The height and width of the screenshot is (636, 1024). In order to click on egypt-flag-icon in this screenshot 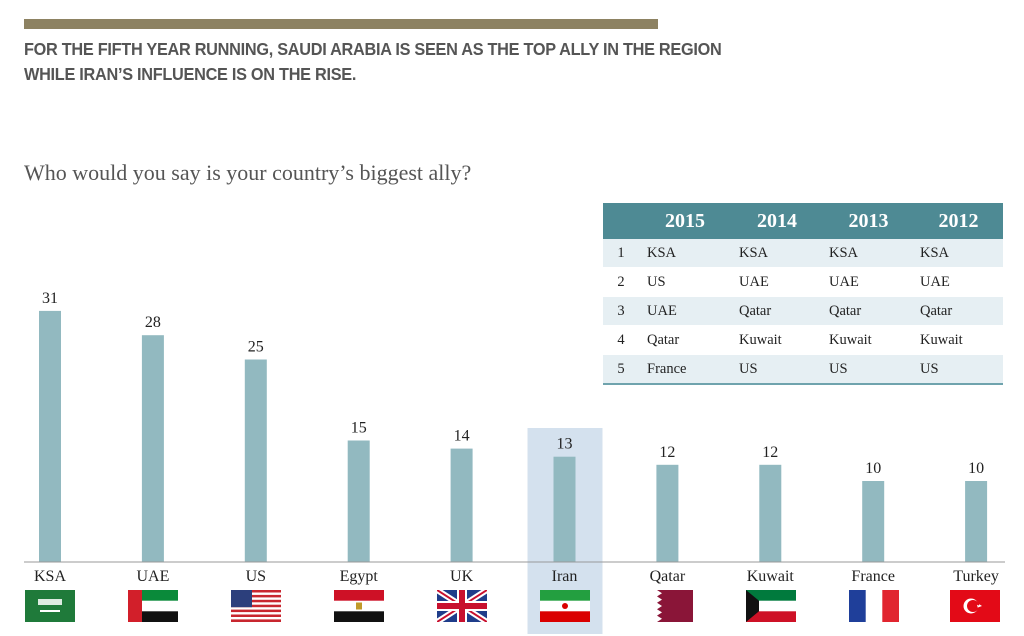, I will do `click(359, 606)`.